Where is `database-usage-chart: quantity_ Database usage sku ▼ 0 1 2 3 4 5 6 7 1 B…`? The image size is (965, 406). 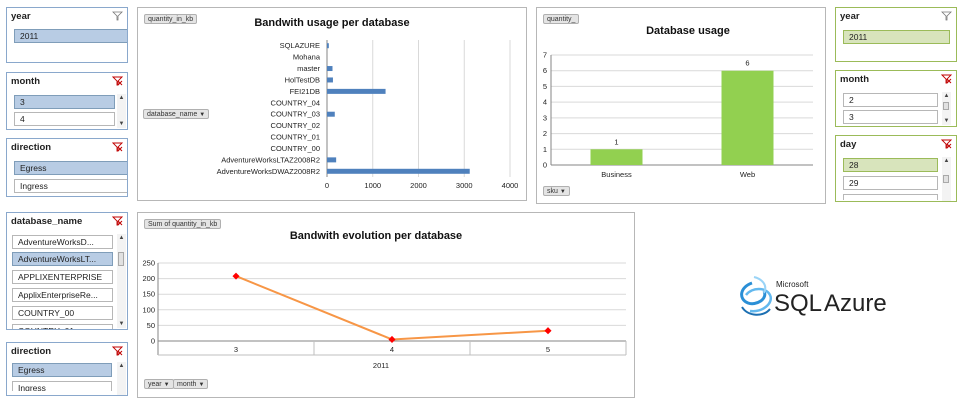 database-usage-chart: quantity_ Database usage sku ▼ 0 1 2 3 4 5 6 7 1 B… is located at coordinates (681, 105).